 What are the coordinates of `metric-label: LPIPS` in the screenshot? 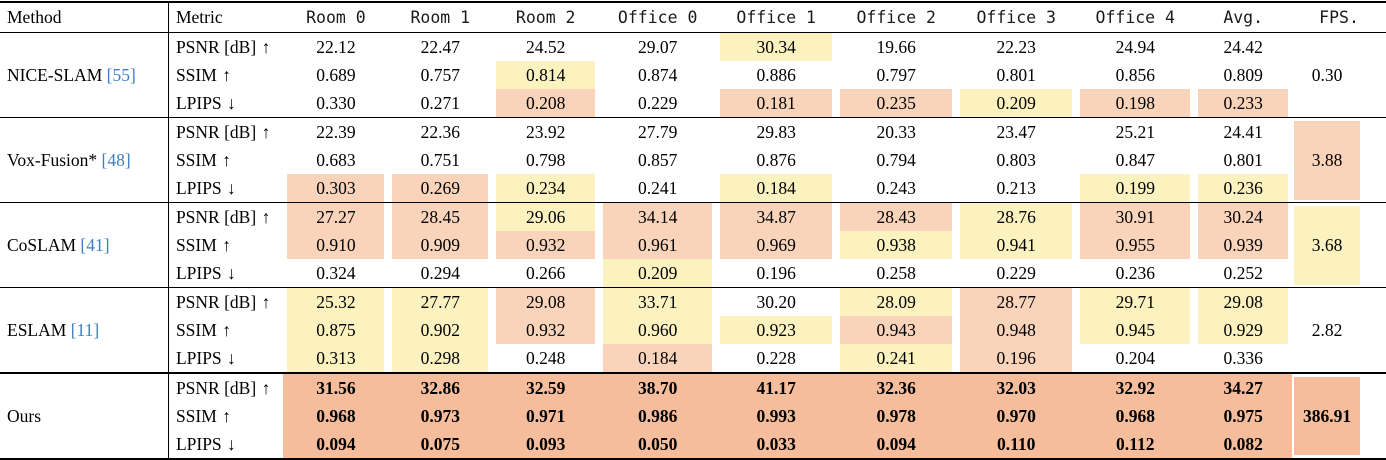 It's located at (198, 103).